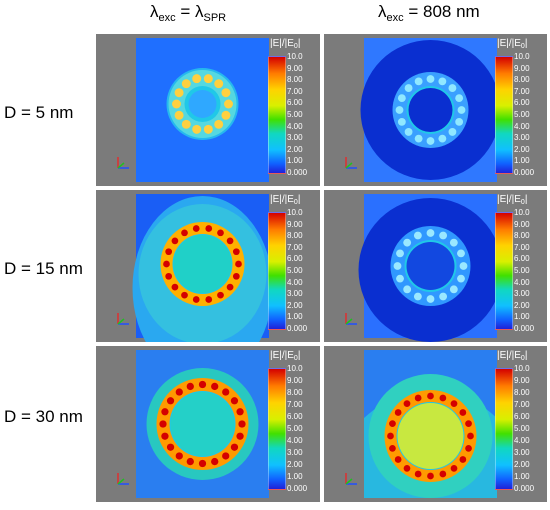 This screenshot has width=550, height=510. What do you see at coordinates (43, 416) in the screenshot?
I see `row-label-30nm: D = 30 nm` at bounding box center [43, 416].